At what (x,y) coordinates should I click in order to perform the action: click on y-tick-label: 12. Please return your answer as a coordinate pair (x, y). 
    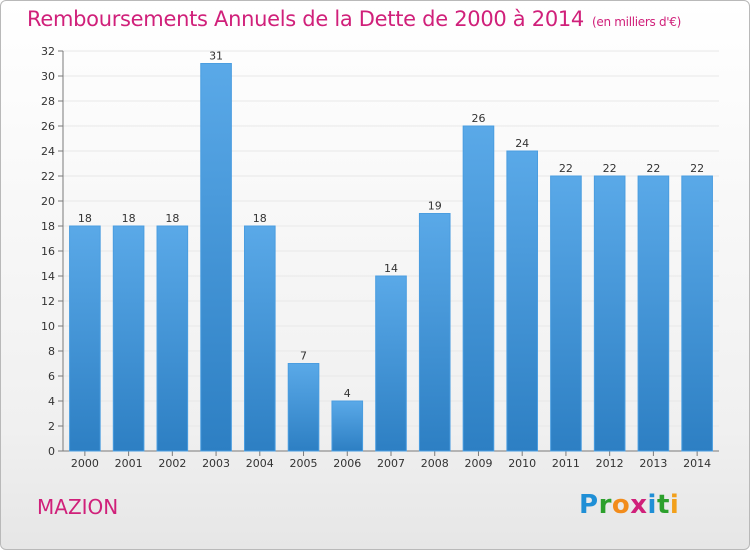
    Looking at the image, I should click on (48, 301).